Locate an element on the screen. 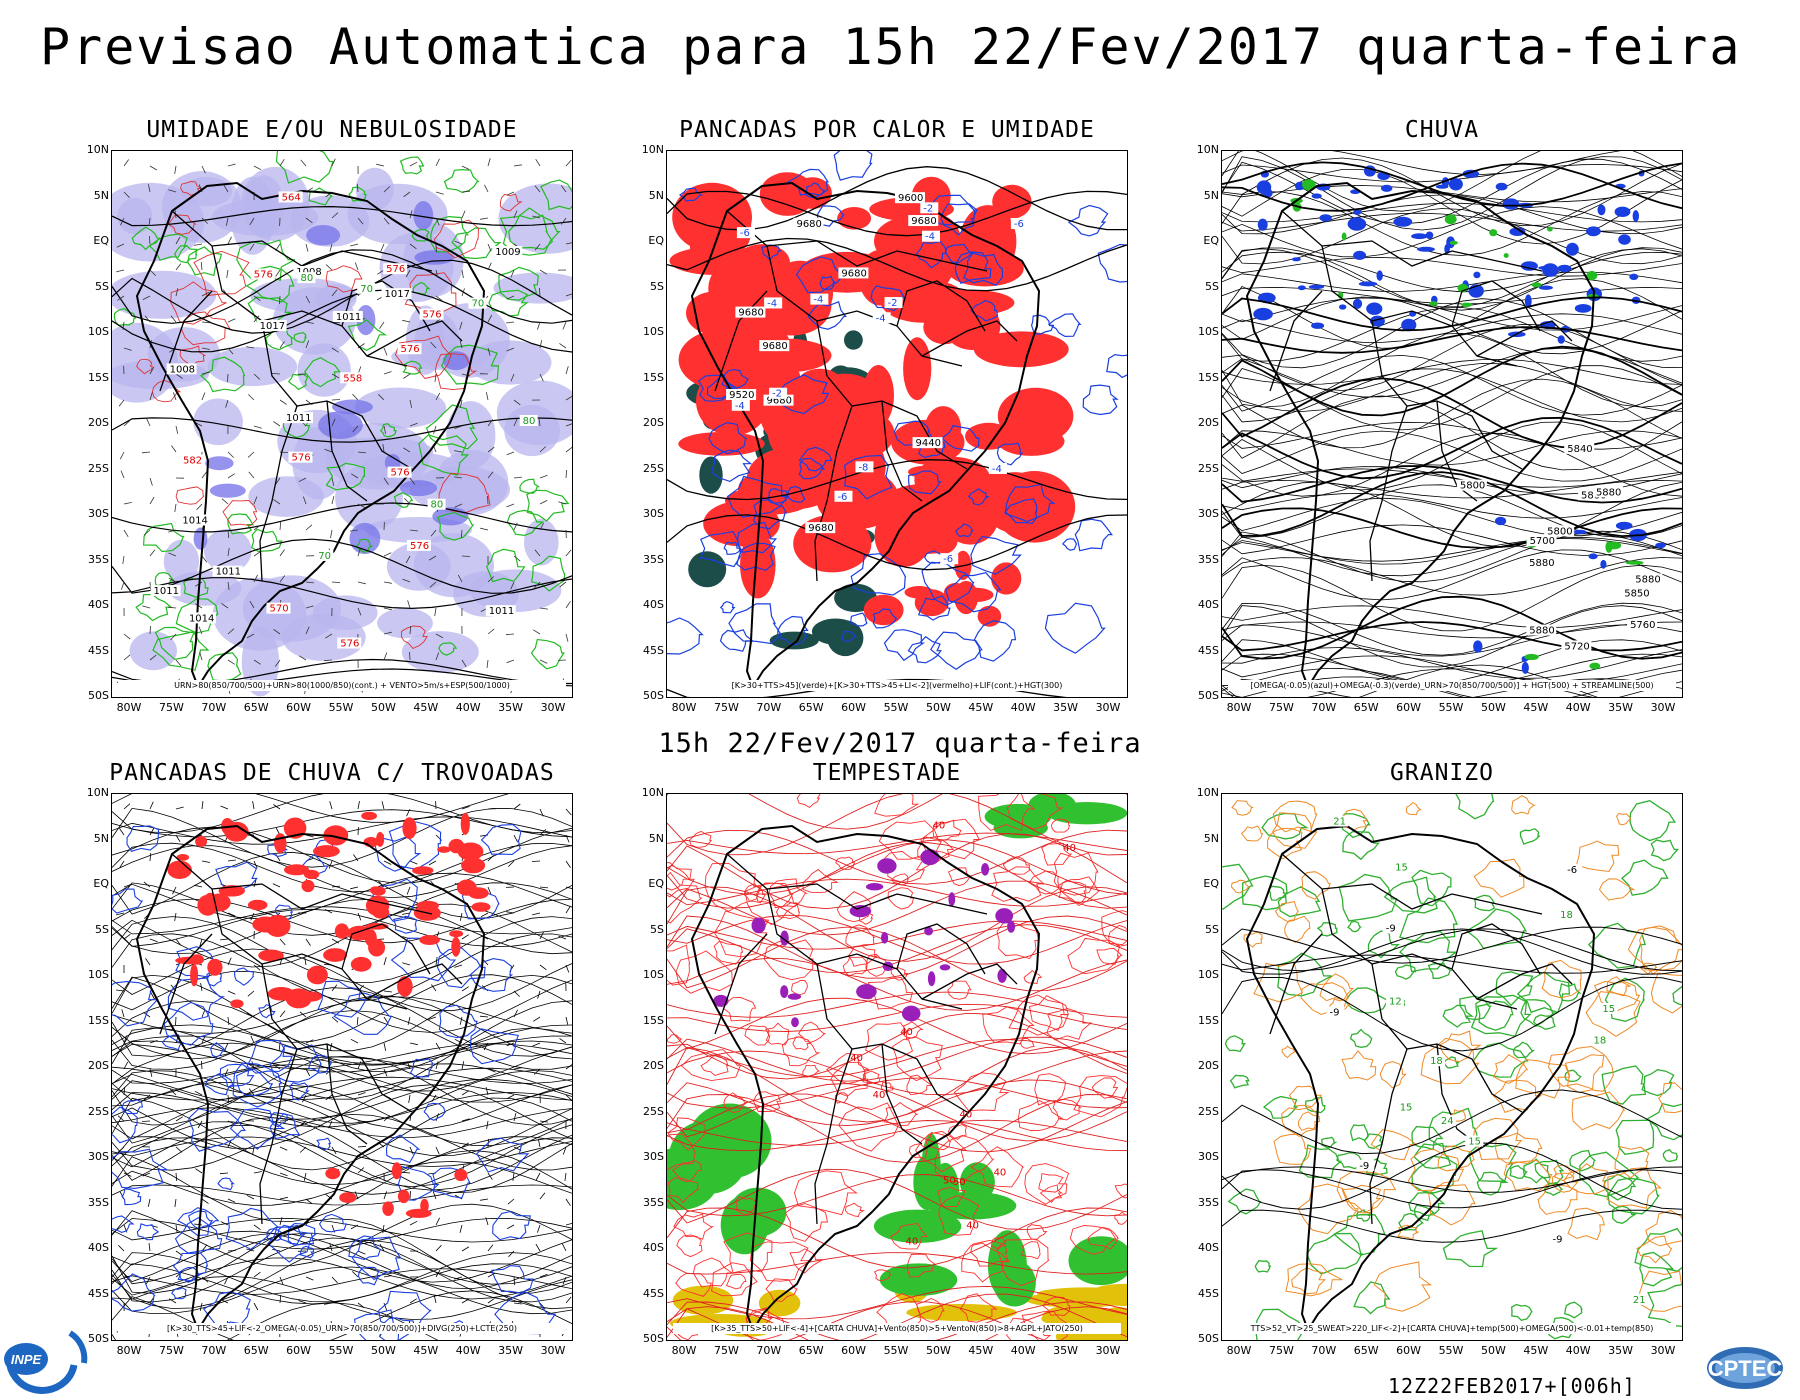 Image resolution: width=1800 pixels, height=1400 pixels. coastline is located at coordinates (310, 1078).